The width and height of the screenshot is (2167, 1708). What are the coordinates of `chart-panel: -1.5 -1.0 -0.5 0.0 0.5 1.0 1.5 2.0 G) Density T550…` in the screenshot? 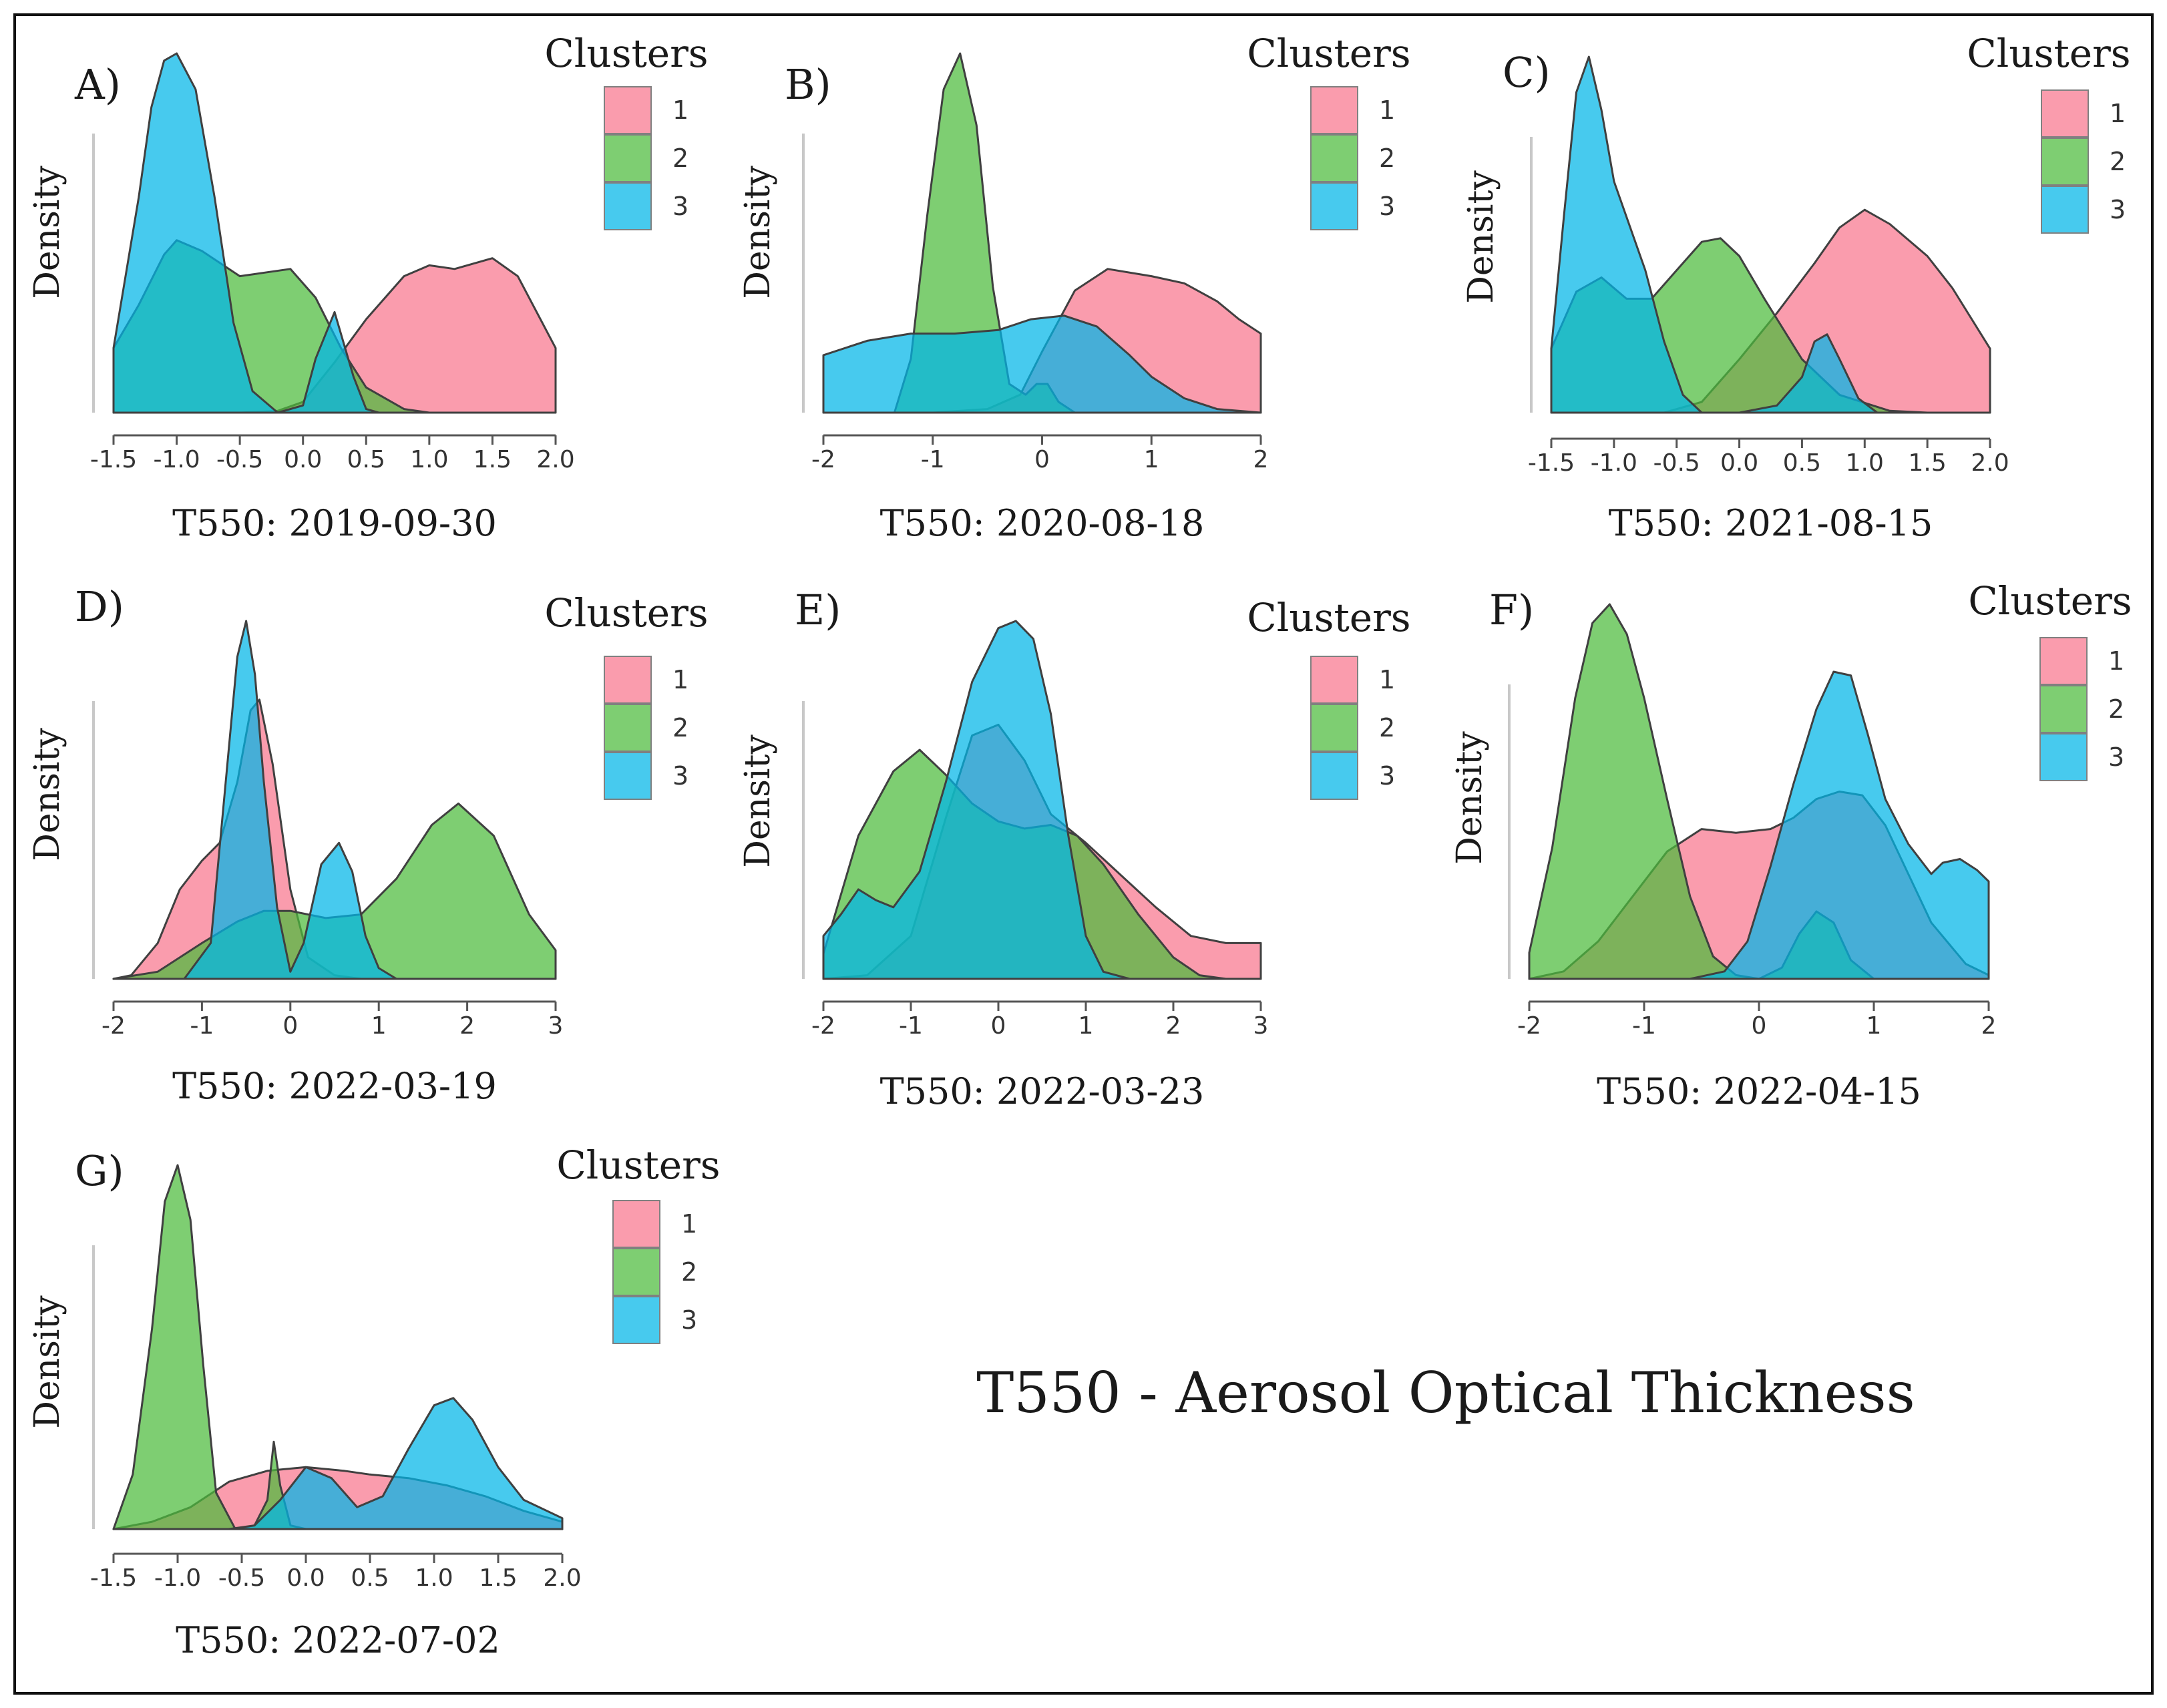 It's located at (374, 1401).